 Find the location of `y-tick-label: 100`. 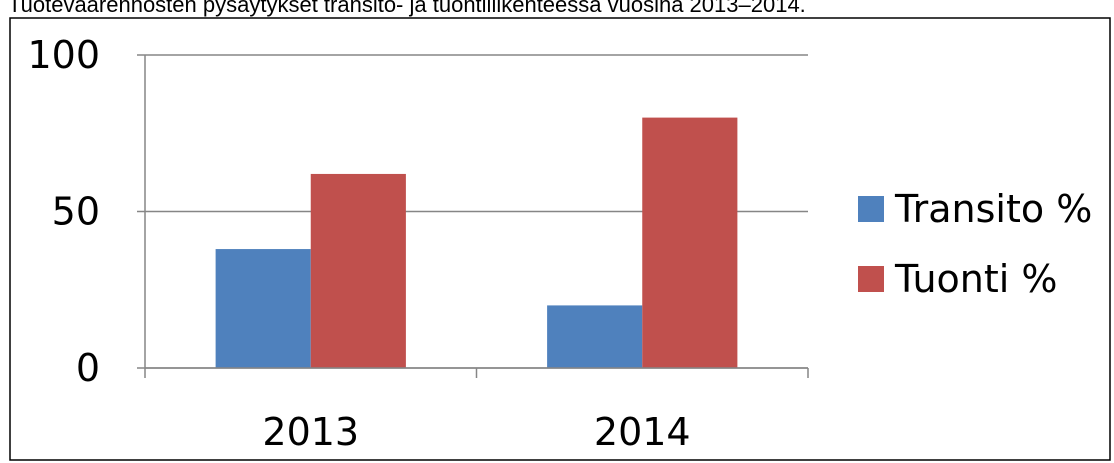

y-tick-label: 100 is located at coordinates (63, 55).